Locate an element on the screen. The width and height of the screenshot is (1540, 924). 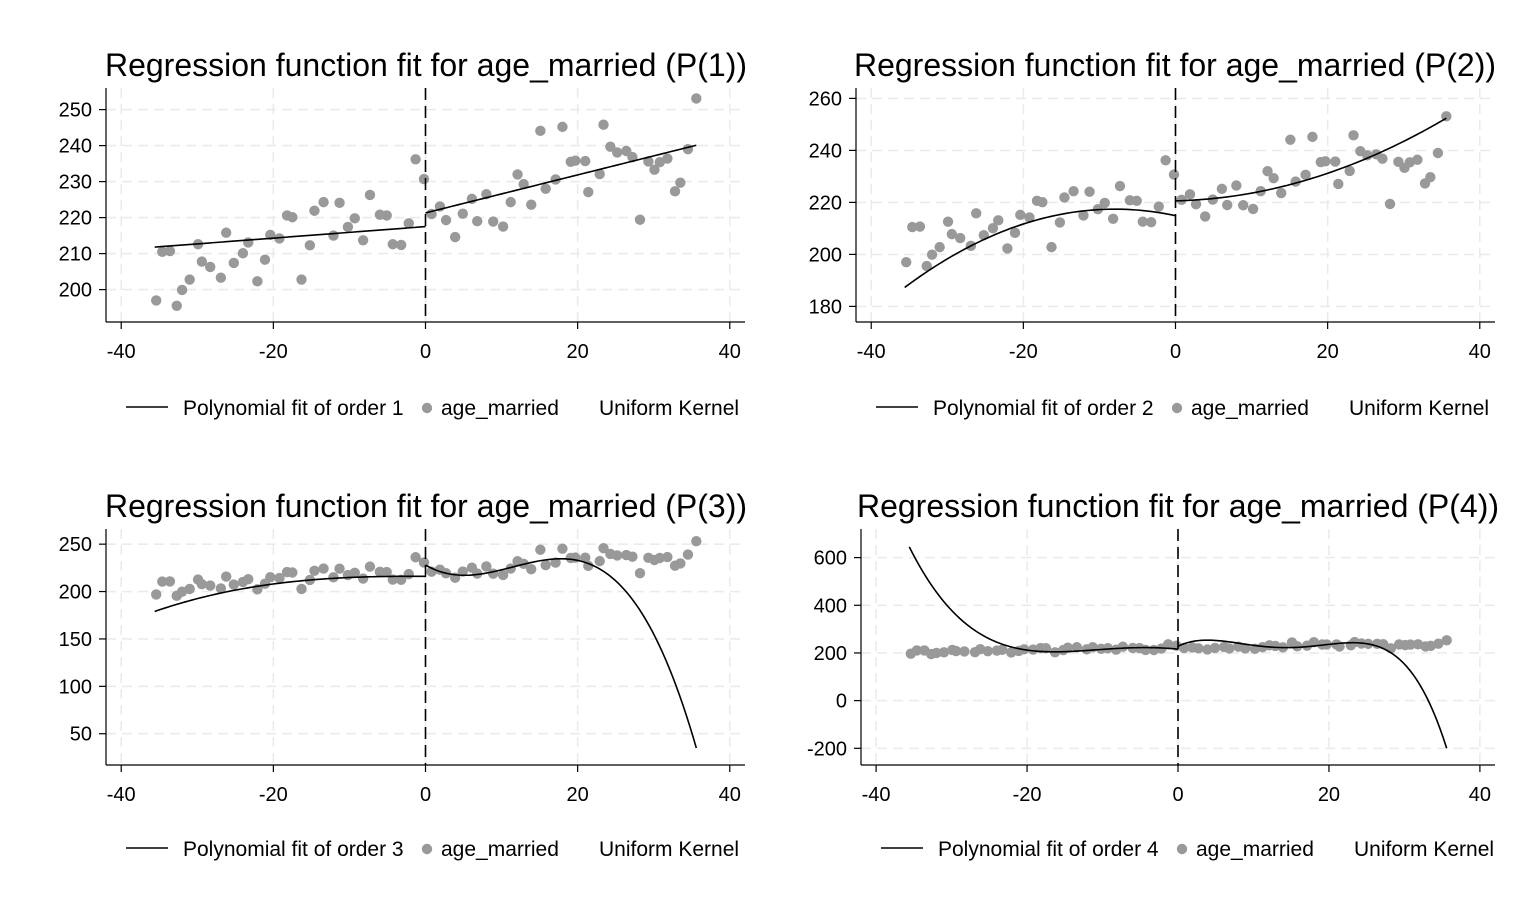
y-tick-label: -200 is located at coordinates (827, 749).